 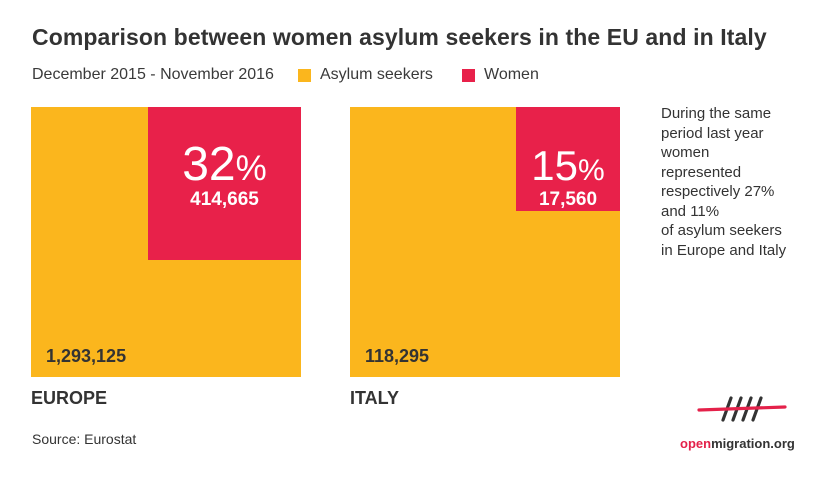 What do you see at coordinates (721, 230) in the screenshot?
I see `note-line: of asylum seekers` at bounding box center [721, 230].